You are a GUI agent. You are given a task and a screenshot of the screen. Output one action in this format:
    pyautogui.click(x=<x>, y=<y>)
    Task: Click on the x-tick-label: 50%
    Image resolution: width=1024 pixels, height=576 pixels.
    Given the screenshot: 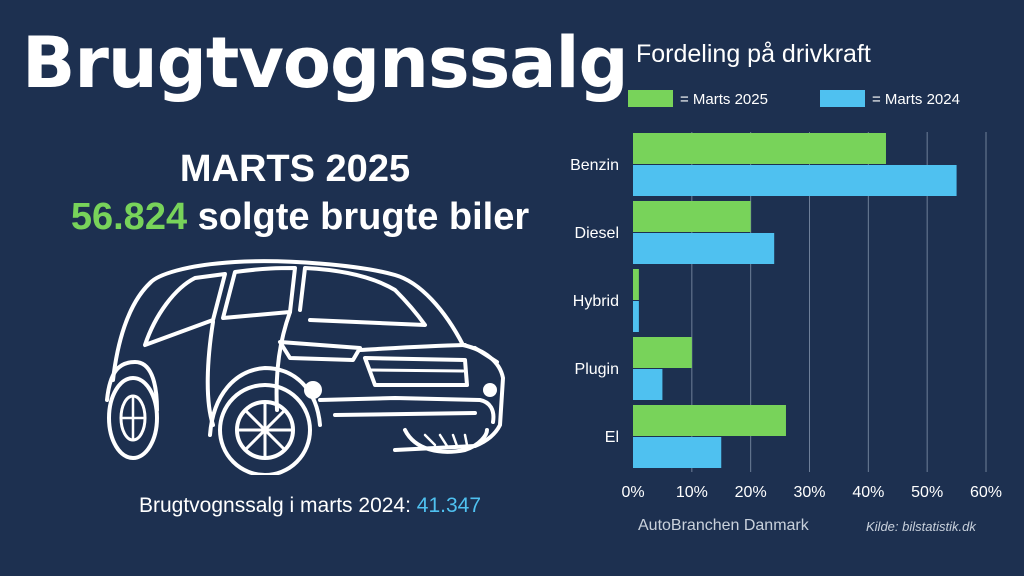 What is the action you would take?
    pyautogui.click(x=927, y=492)
    